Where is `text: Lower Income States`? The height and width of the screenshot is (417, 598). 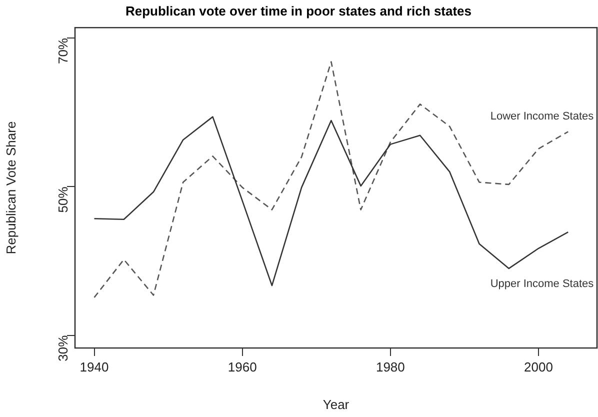 text: Lower Income States is located at coordinates (542, 116).